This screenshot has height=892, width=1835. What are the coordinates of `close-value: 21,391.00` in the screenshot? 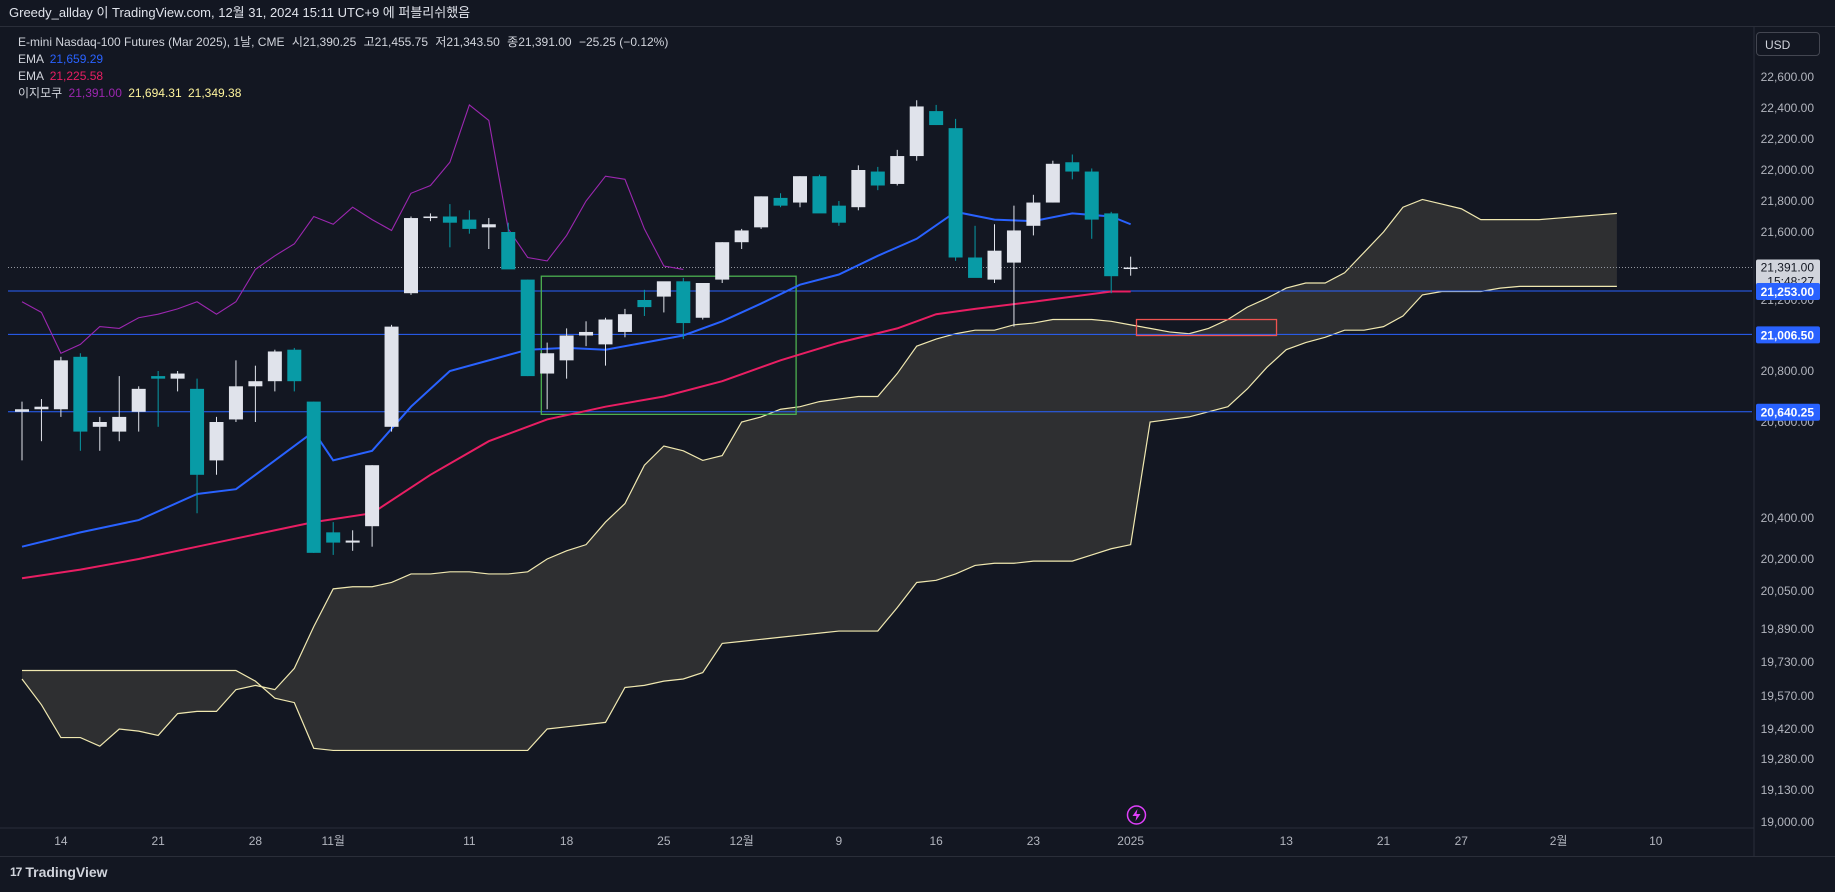 It's located at (545, 42).